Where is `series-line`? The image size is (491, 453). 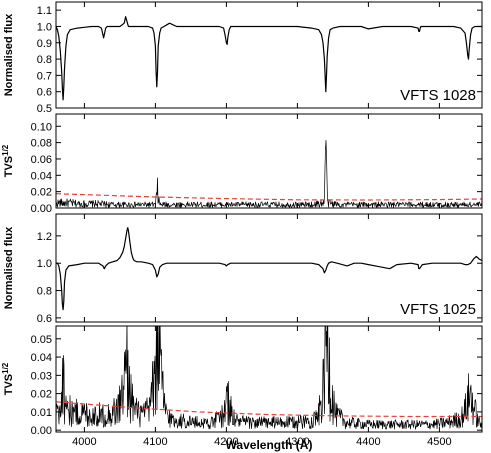 series-line is located at coordinates (269, 173).